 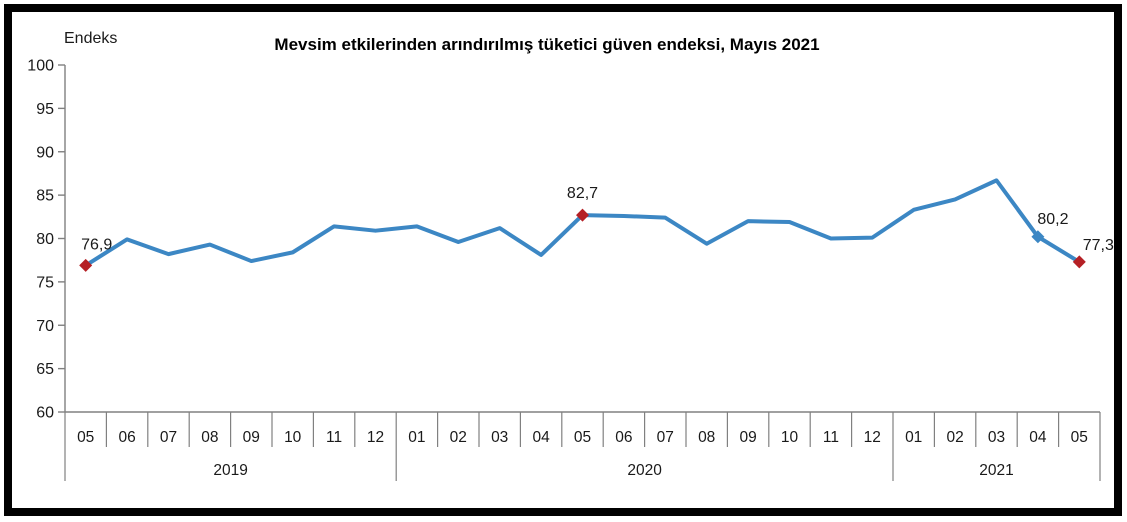 What do you see at coordinates (45, 413) in the screenshot?
I see `y-tick-label: 60` at bounding box center [45, 413].